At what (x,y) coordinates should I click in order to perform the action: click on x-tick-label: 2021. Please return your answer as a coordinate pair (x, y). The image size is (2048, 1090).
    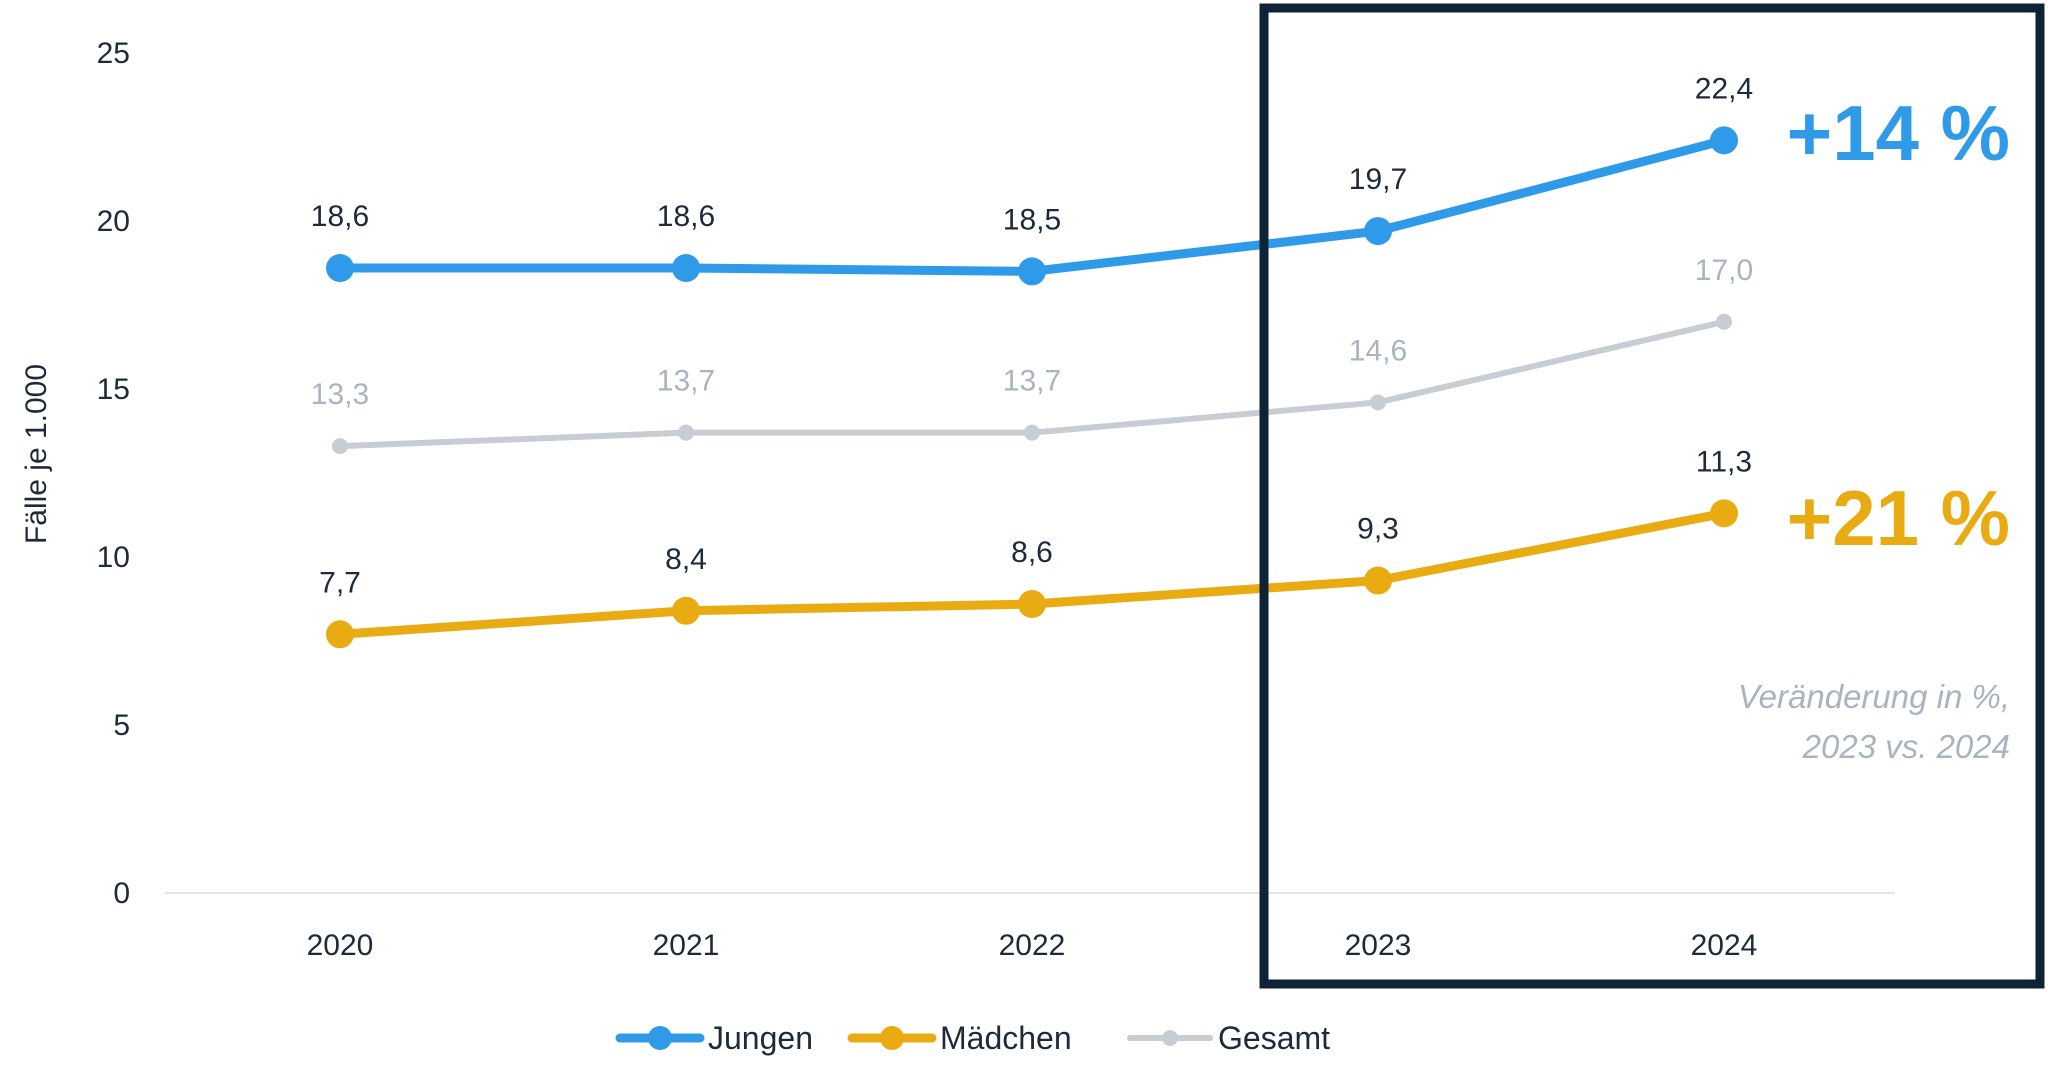
    Looking at the image, I should click on (686, 945).